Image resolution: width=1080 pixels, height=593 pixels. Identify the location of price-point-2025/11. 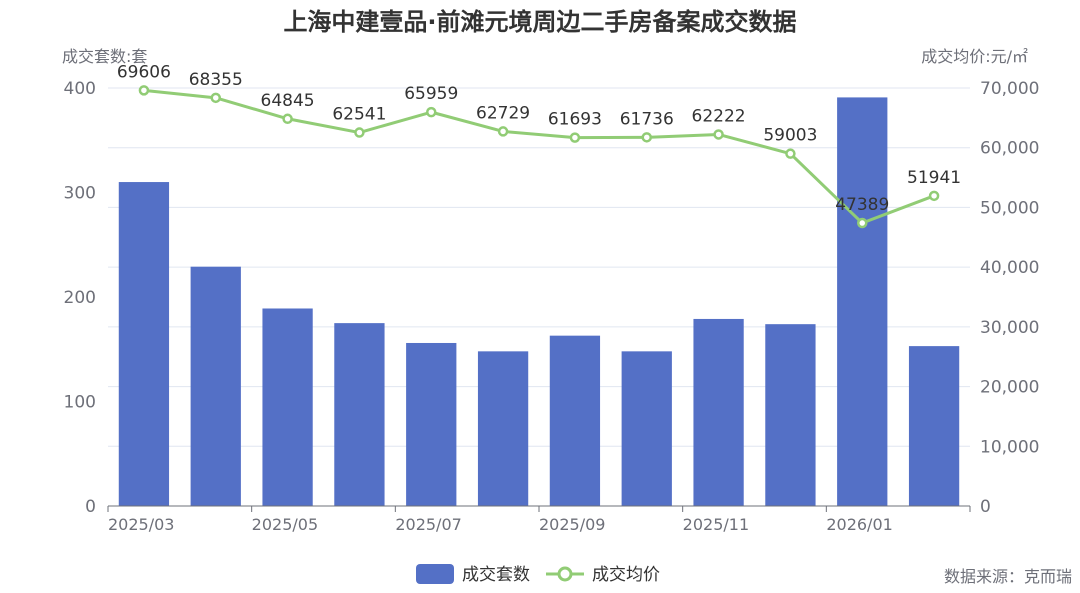
(718, 134).